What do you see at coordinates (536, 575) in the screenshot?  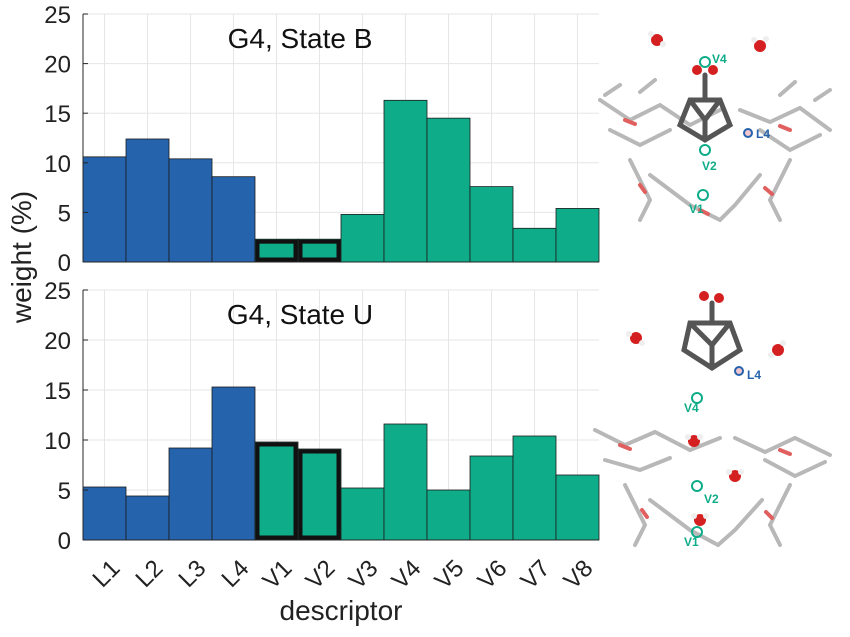 I see `x-tick-label: V7` at bounding box center [536, 575].